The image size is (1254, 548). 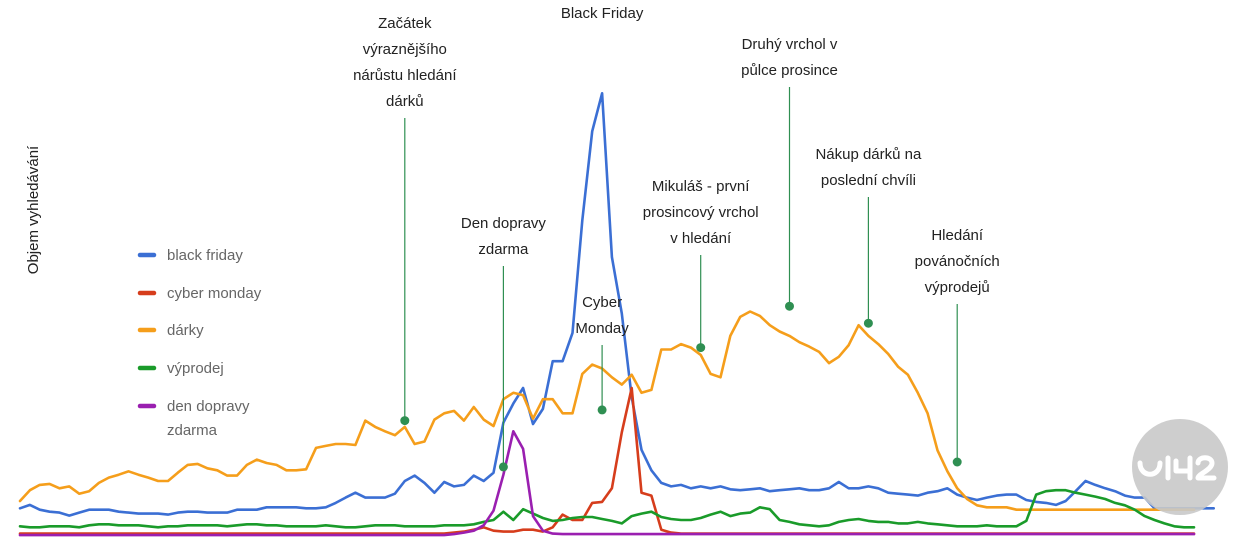 What do you see at coordinates (503, 249) in the screenshot?
I see `annotation-label: zdarma` at bounding box center [503, 249].